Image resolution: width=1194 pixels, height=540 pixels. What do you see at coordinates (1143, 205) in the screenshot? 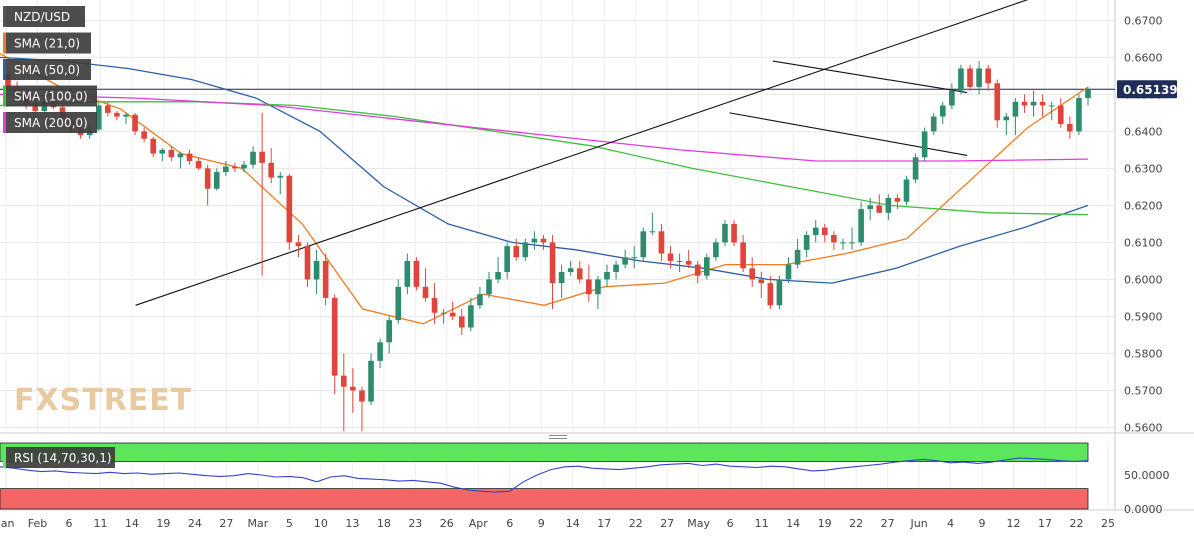
I see `y-tick-label: 0.6200` at bounding box center [1143, 205].